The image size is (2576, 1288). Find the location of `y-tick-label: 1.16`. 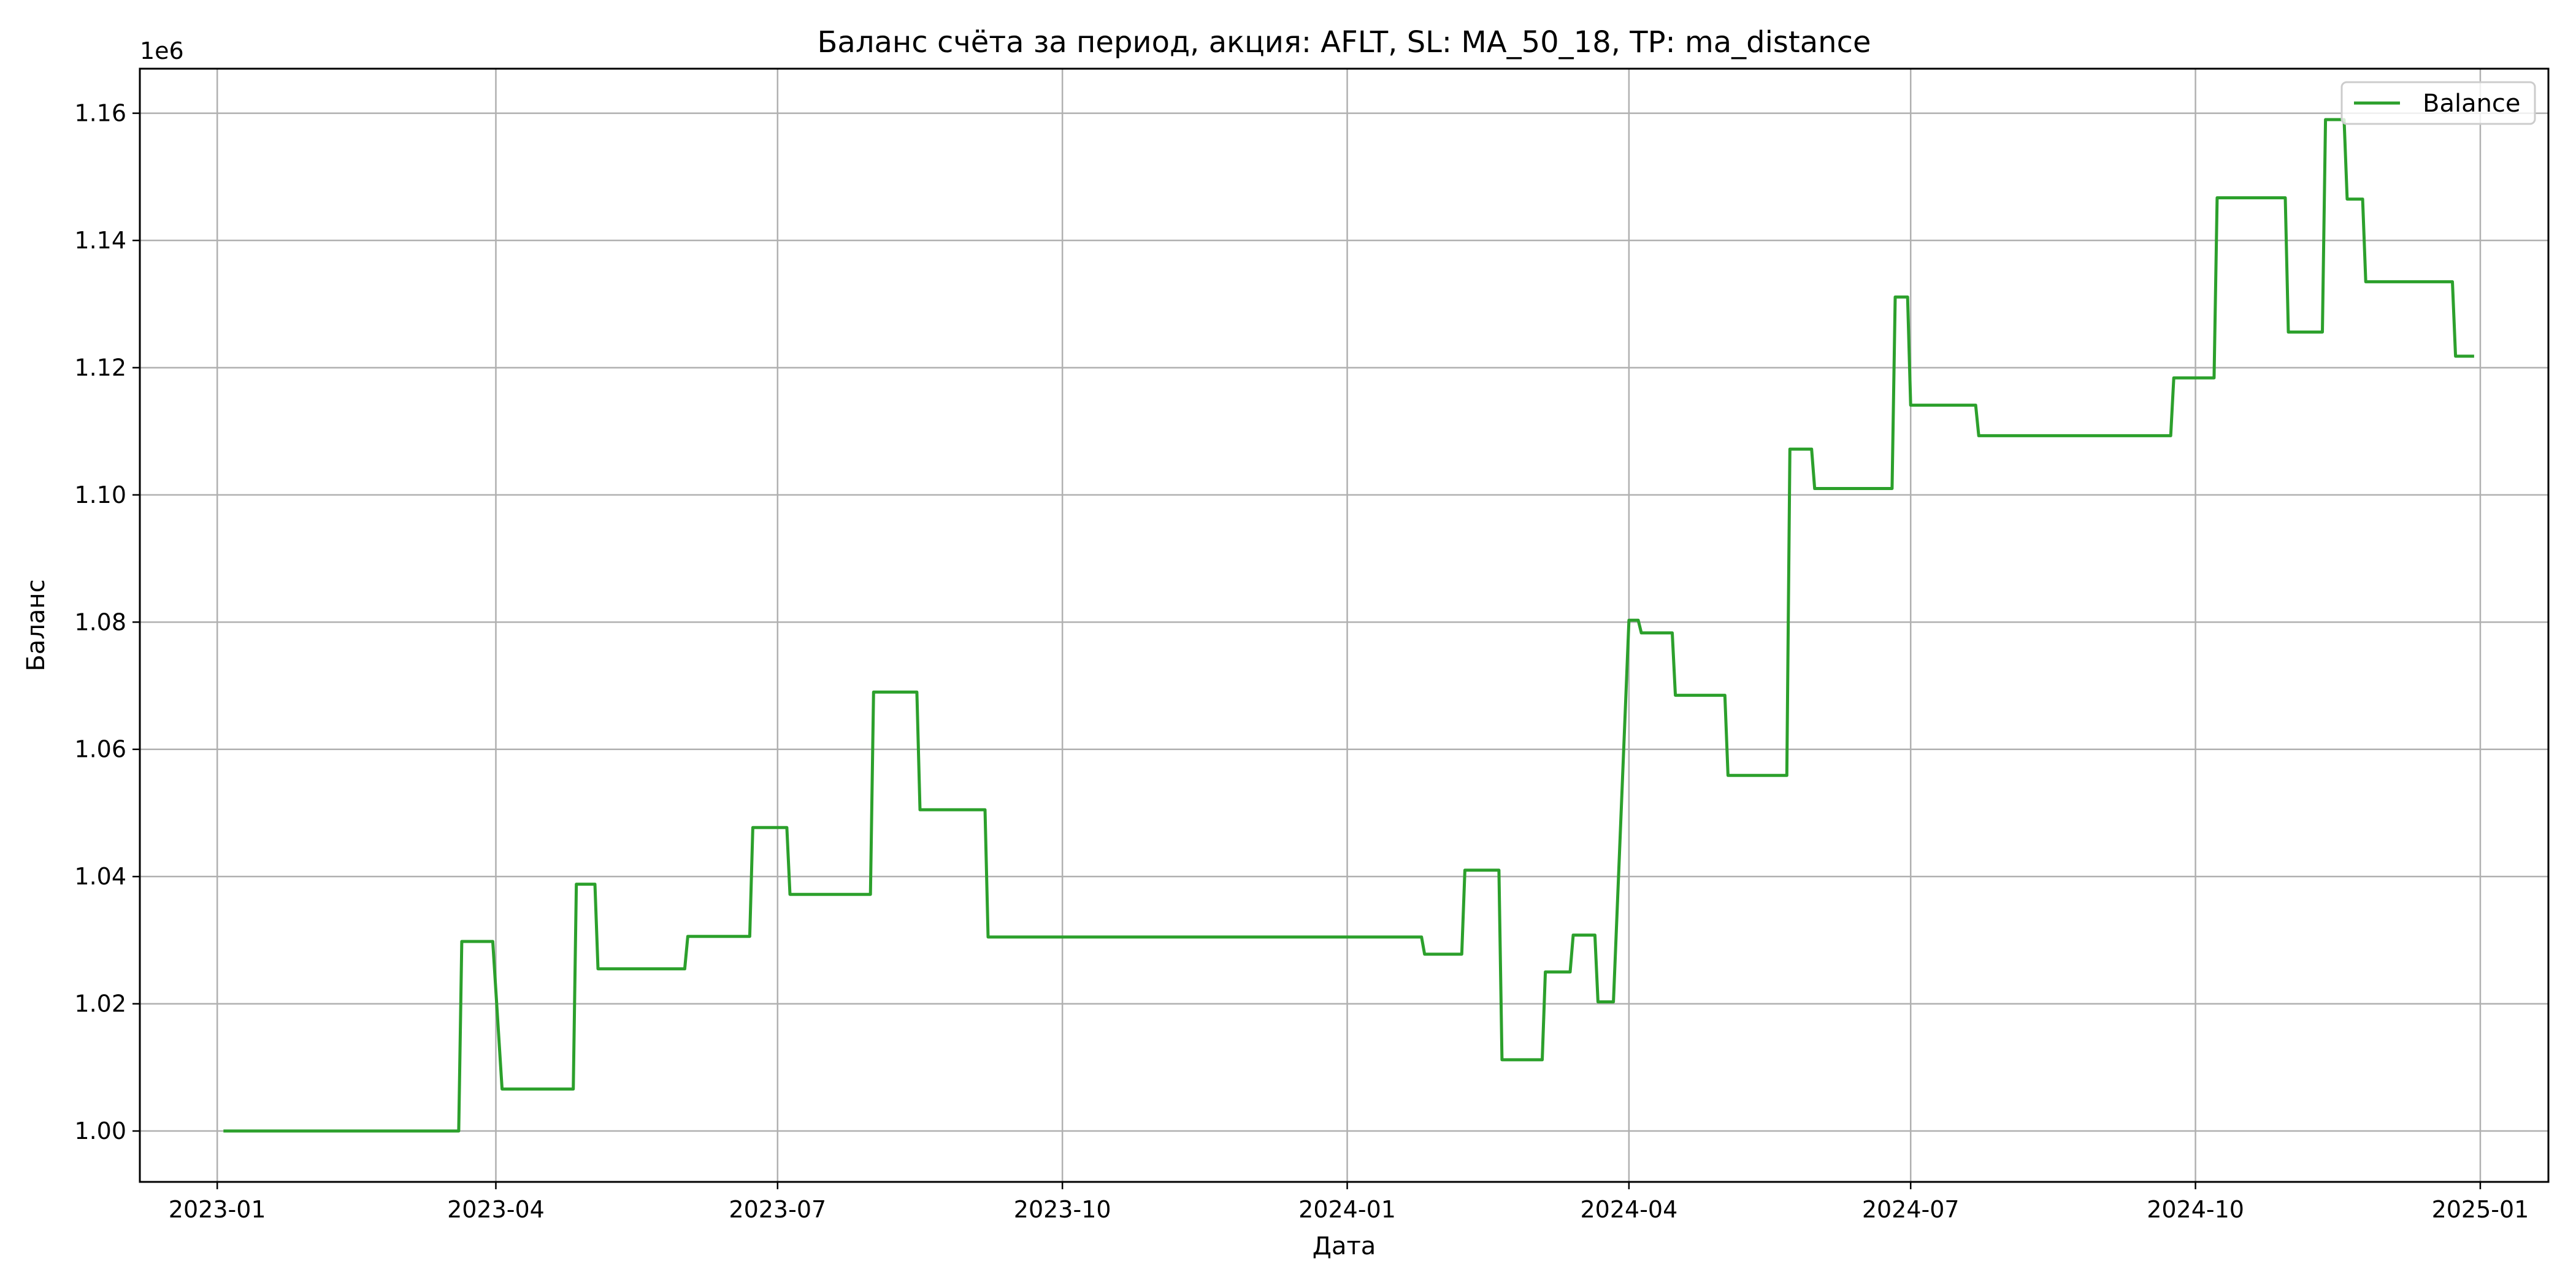

y-tick-label: 1.16 is located at coordinates (100, 113).